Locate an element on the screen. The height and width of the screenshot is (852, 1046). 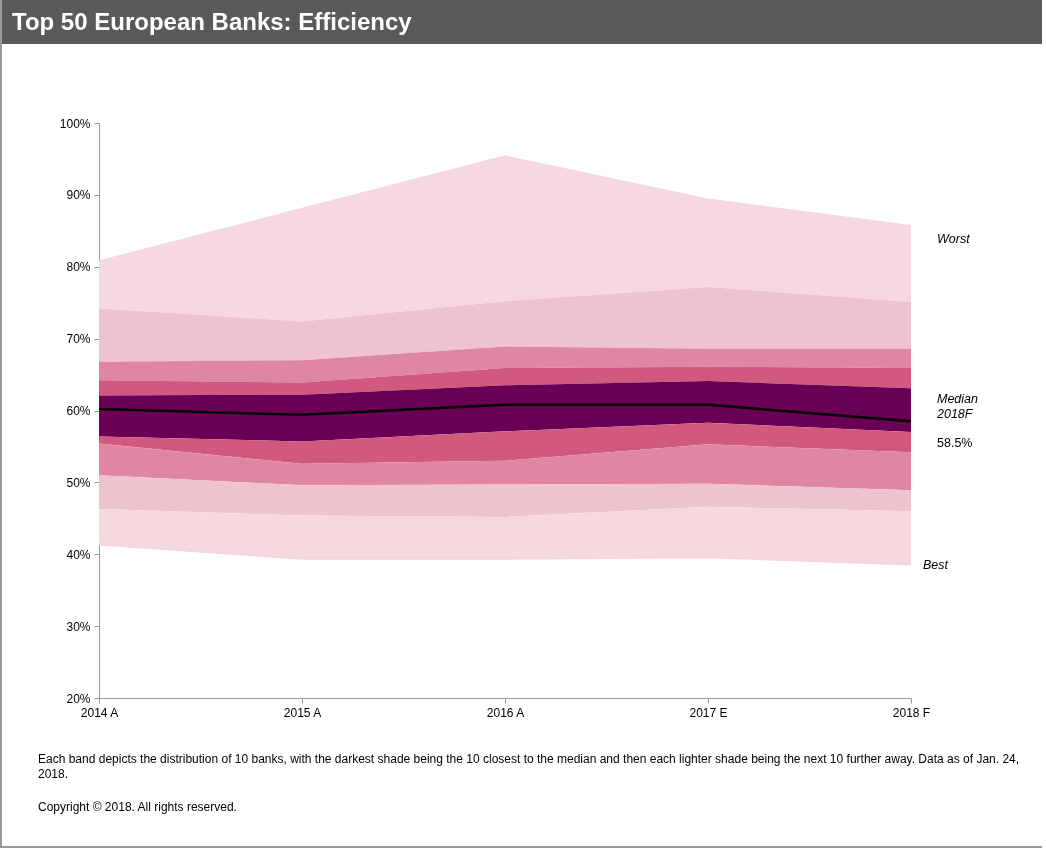
y-tick-label: 60% is located at coordinates (78, 411).